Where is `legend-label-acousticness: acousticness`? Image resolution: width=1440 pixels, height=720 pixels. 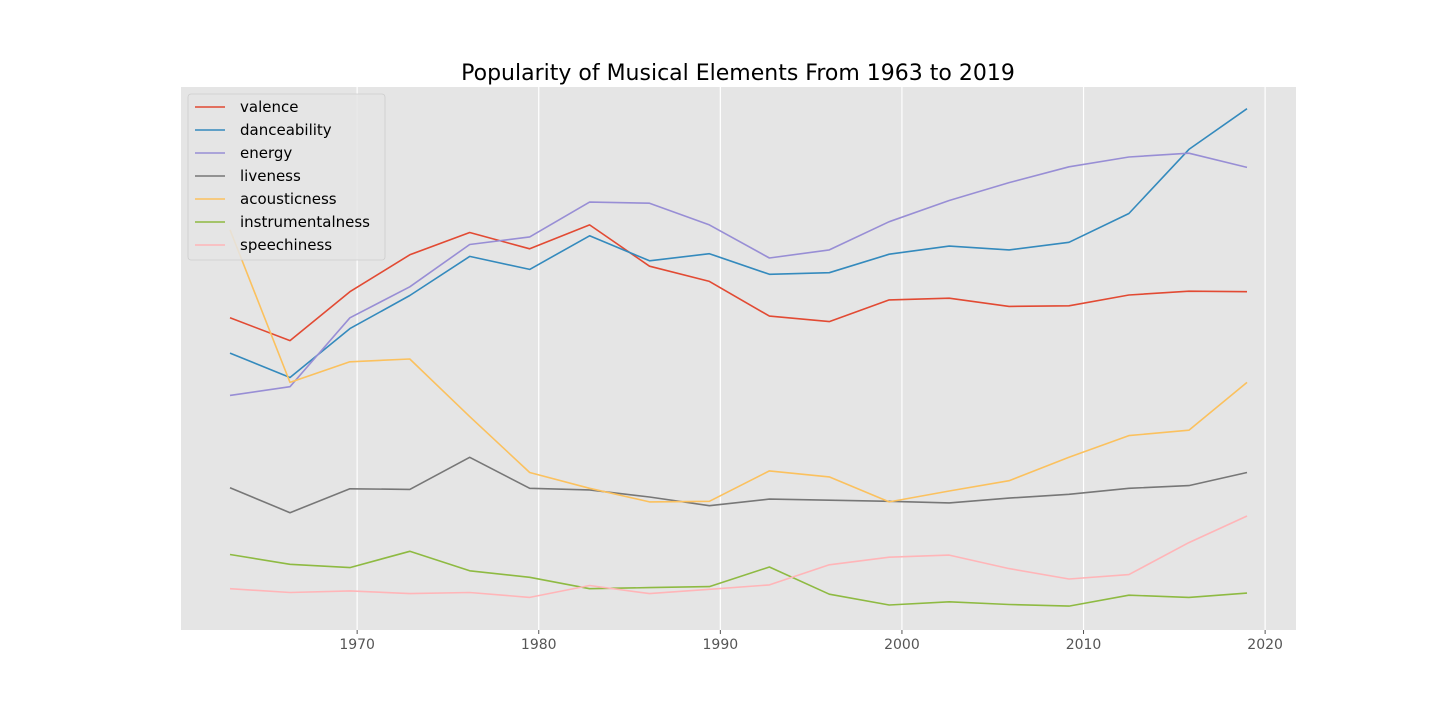
legend-label-acousticness: acousticness is located at coordinates (288, 199).